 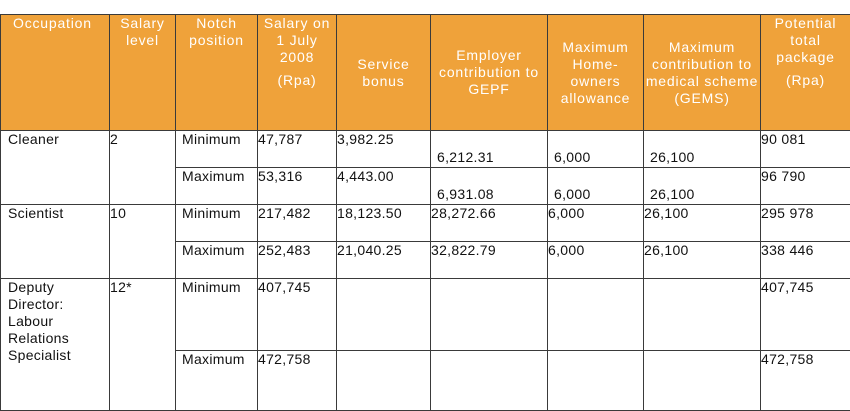 I want to click on total-cell: 90 081, so click(x=805, y=149).